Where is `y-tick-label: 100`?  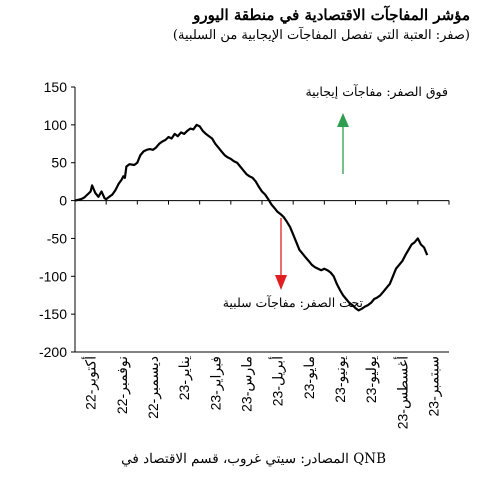
y-tick-label: 100 is located at coordinates (56, 125).